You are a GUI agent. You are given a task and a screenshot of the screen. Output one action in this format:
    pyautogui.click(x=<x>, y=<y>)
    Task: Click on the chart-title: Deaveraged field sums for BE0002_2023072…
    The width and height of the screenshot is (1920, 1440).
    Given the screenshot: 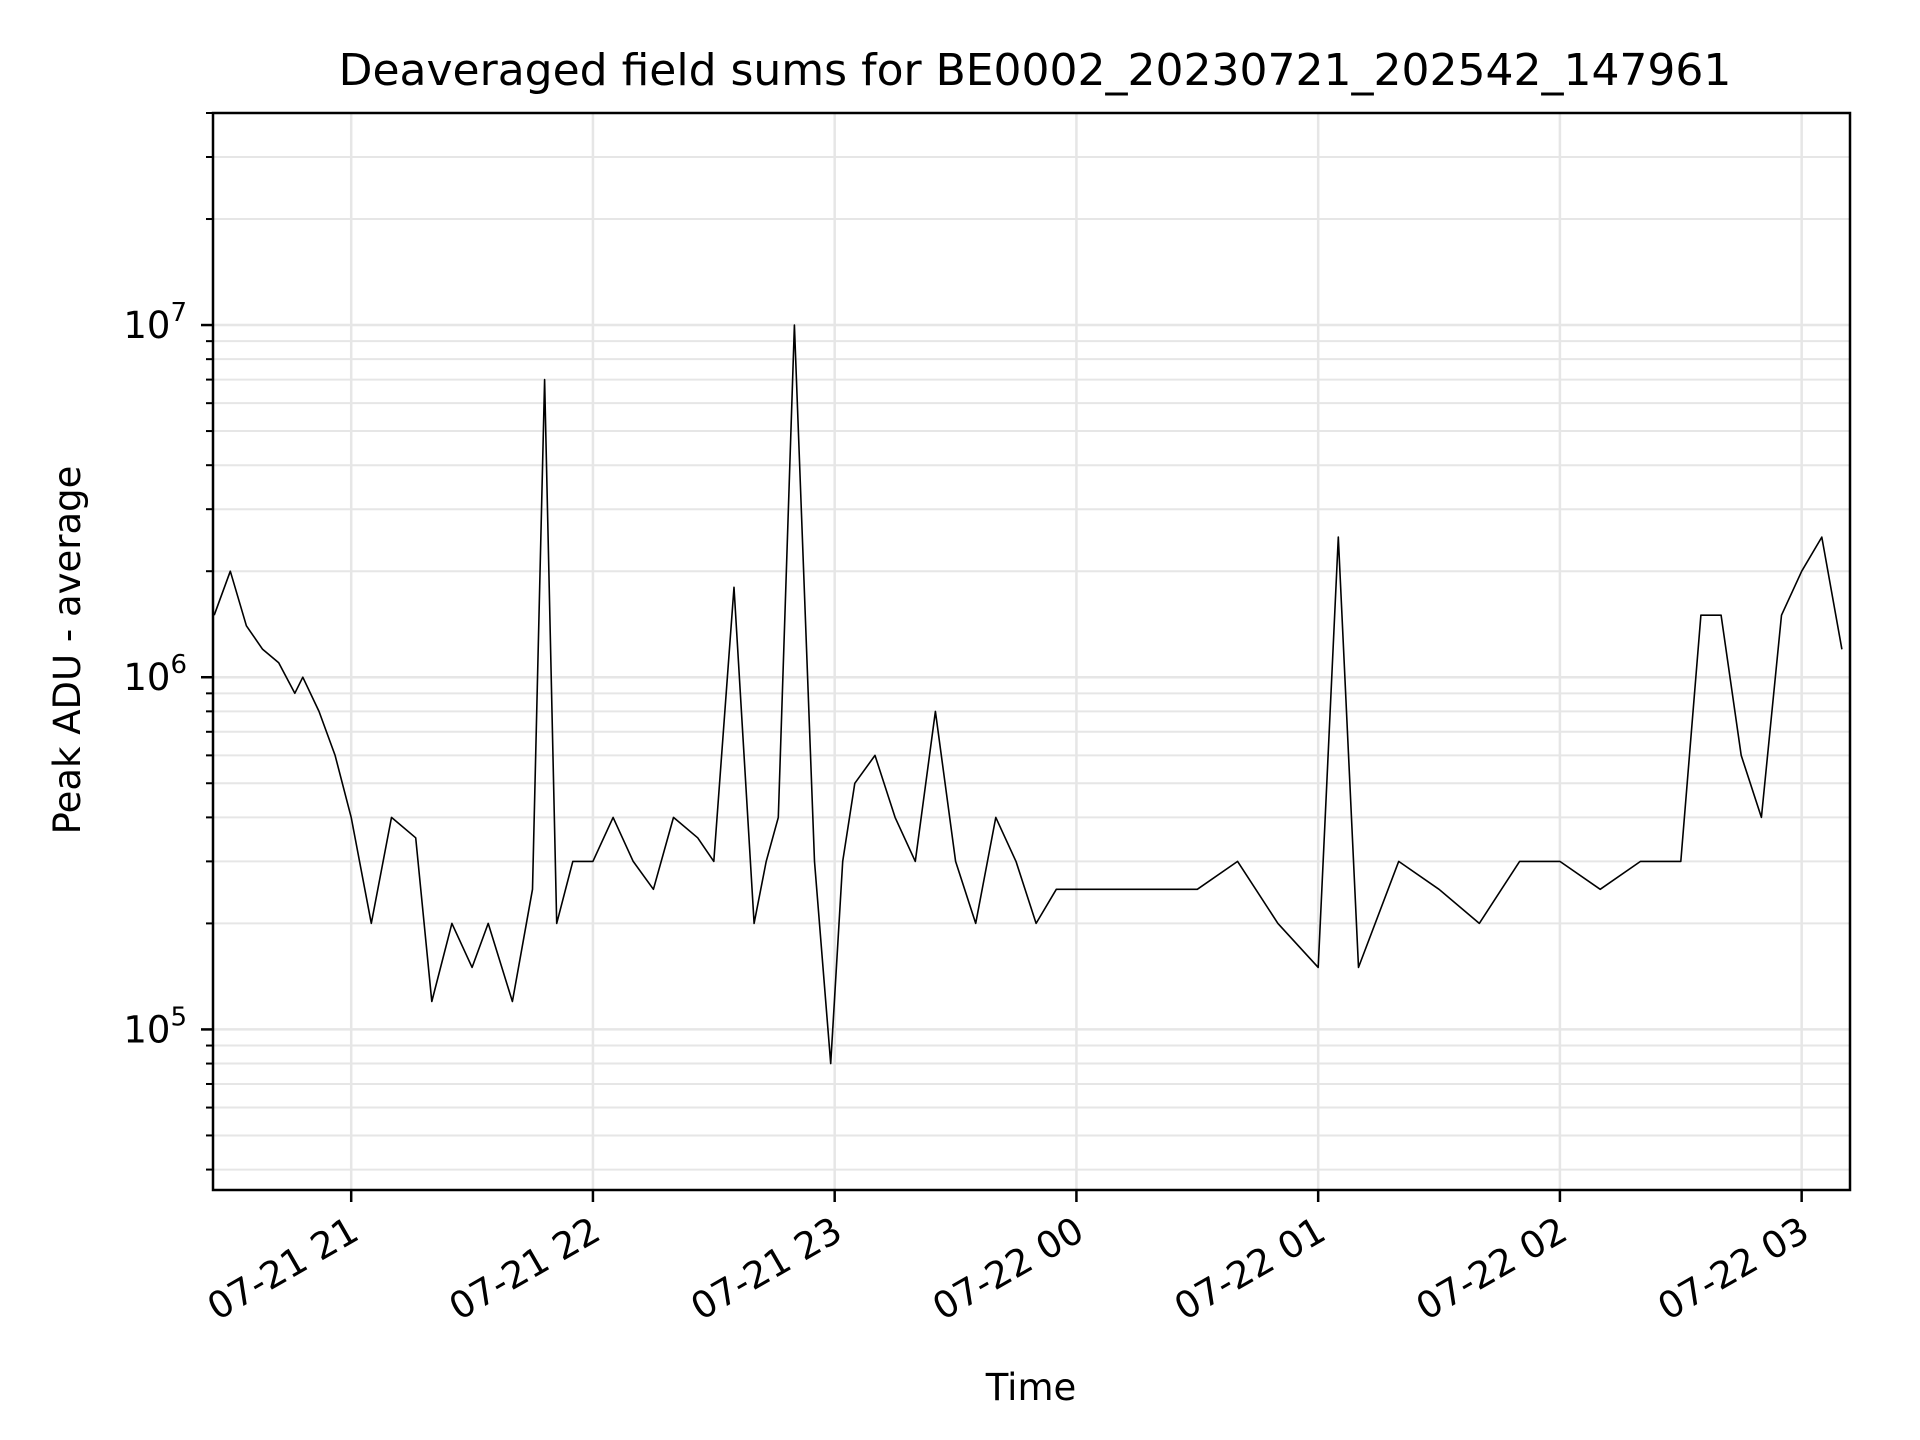 What is the action you would take?
    pyautogui.click(x=1035, y=70)
    